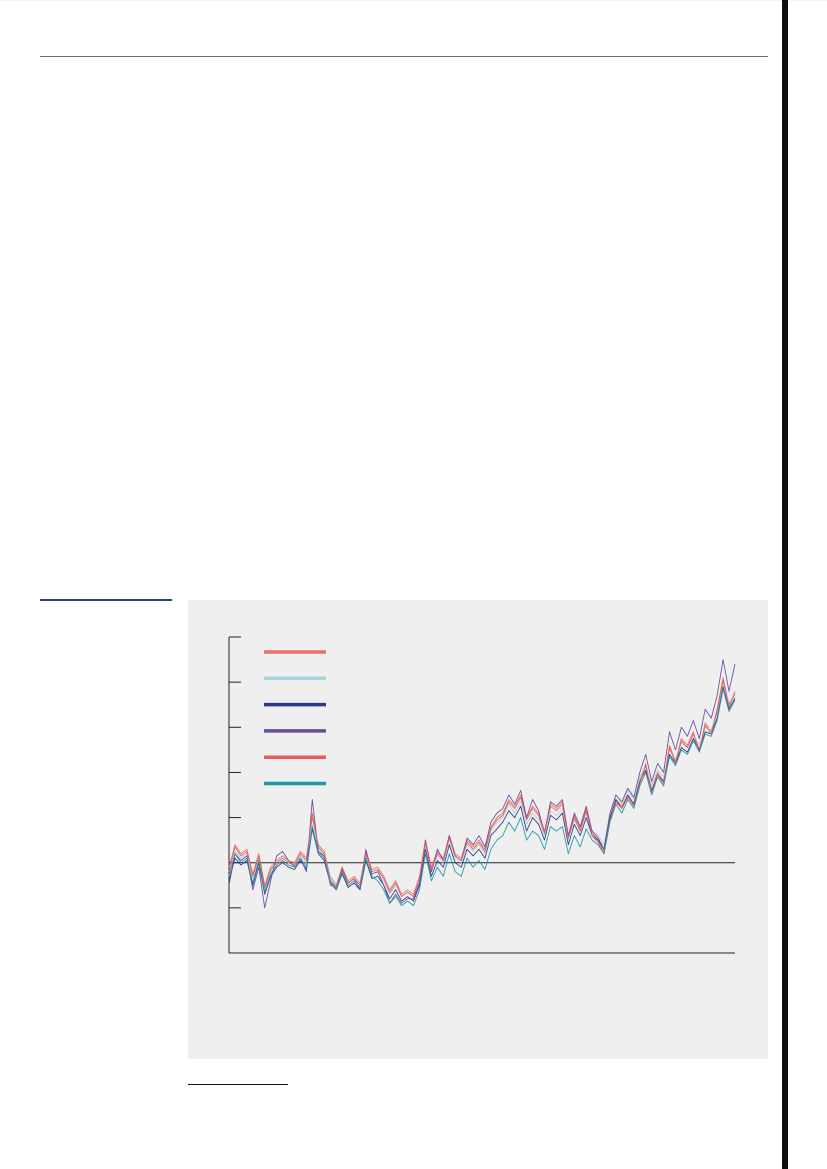  I want to click on section-marker-rule, so click(106, 600).